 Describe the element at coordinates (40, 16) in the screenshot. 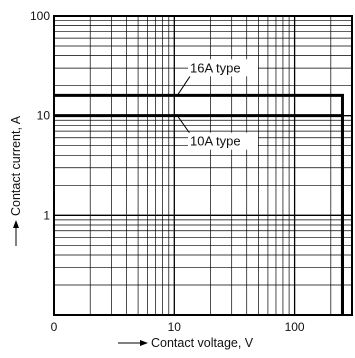

I see `y-tick-label: 100` at that location.